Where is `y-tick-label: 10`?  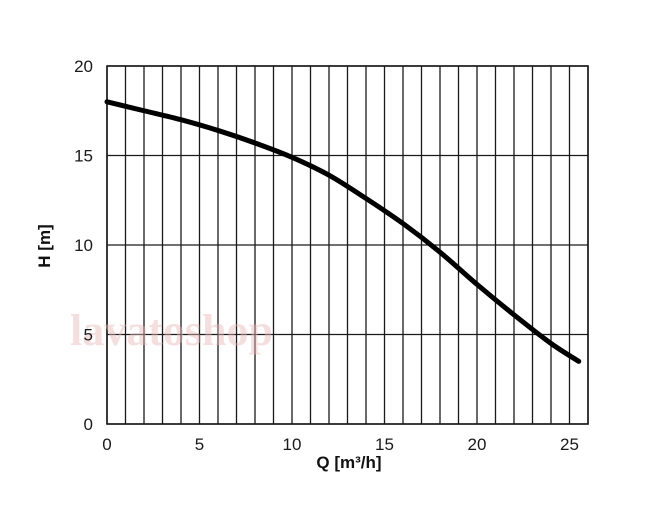 y-tick-label: 10 is located at coordinates (83, 245).